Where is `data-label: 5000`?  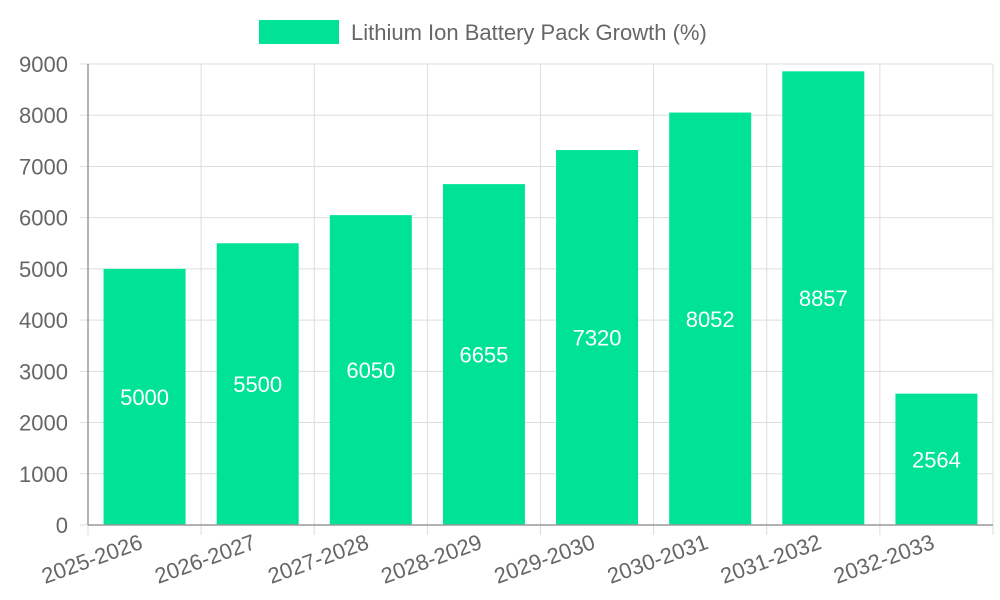 data-label: 5000 is located at coordinates (144, 397).